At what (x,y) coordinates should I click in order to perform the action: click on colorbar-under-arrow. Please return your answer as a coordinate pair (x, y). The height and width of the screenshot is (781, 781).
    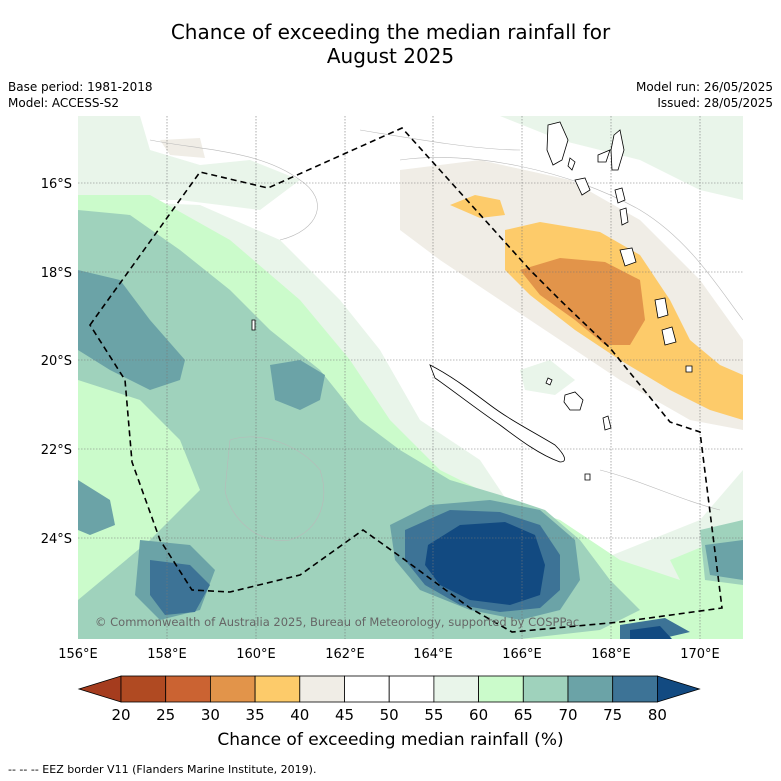
    Looking at the image, I should click on (99, 689).